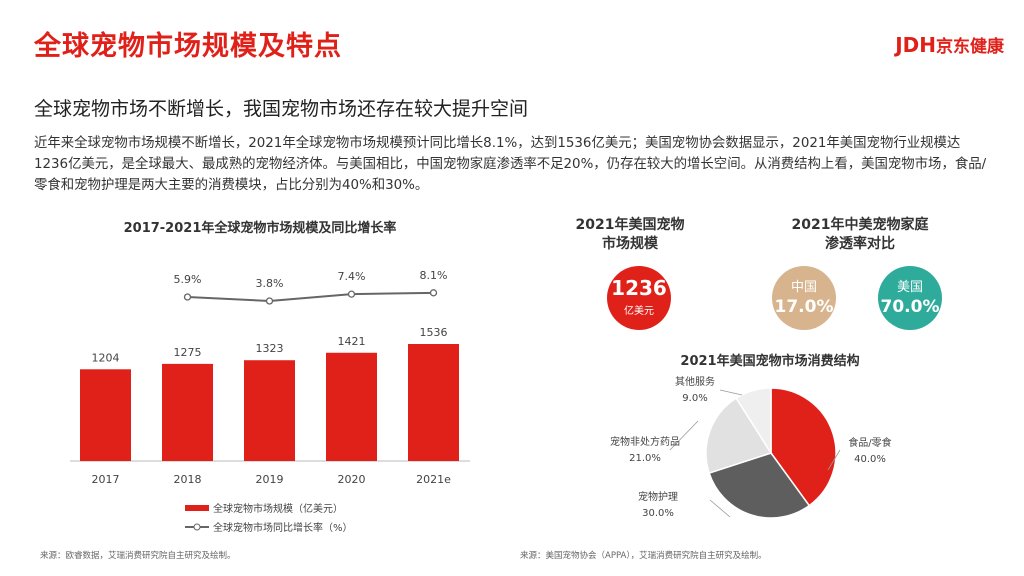 The image size is (1024, 576). What do you see at coordinates (270, 283) in the screenshot?
I see `growth-label-2019: 3.8%` at bounding box center [270, 283].